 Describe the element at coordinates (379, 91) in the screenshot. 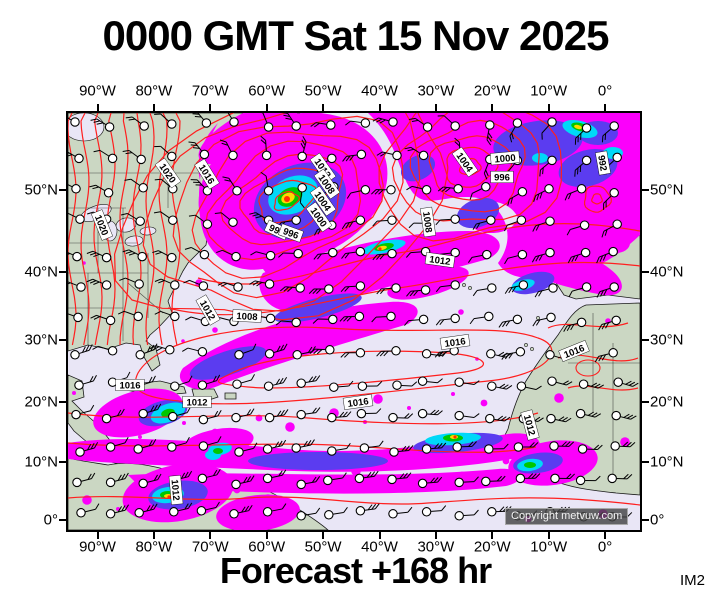

I see `lon-label-top: 40°W` at that location.